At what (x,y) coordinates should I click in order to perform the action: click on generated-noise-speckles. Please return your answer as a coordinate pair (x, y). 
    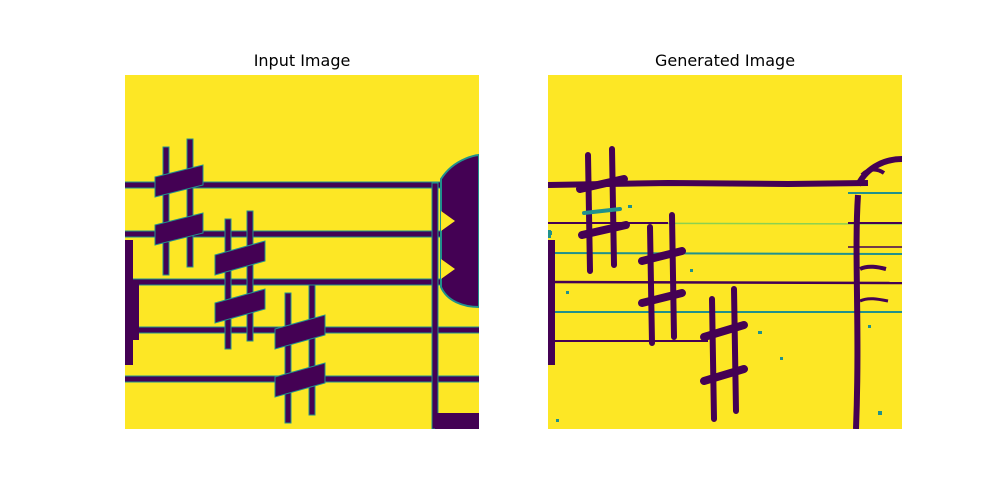
    Looking at the image, I should click on (715, 313).